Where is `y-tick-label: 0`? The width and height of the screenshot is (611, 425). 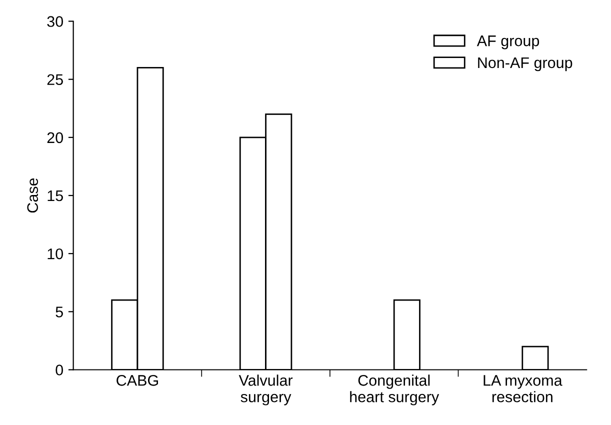
y-tick-label: 0 is located at coordinates (59, 370).